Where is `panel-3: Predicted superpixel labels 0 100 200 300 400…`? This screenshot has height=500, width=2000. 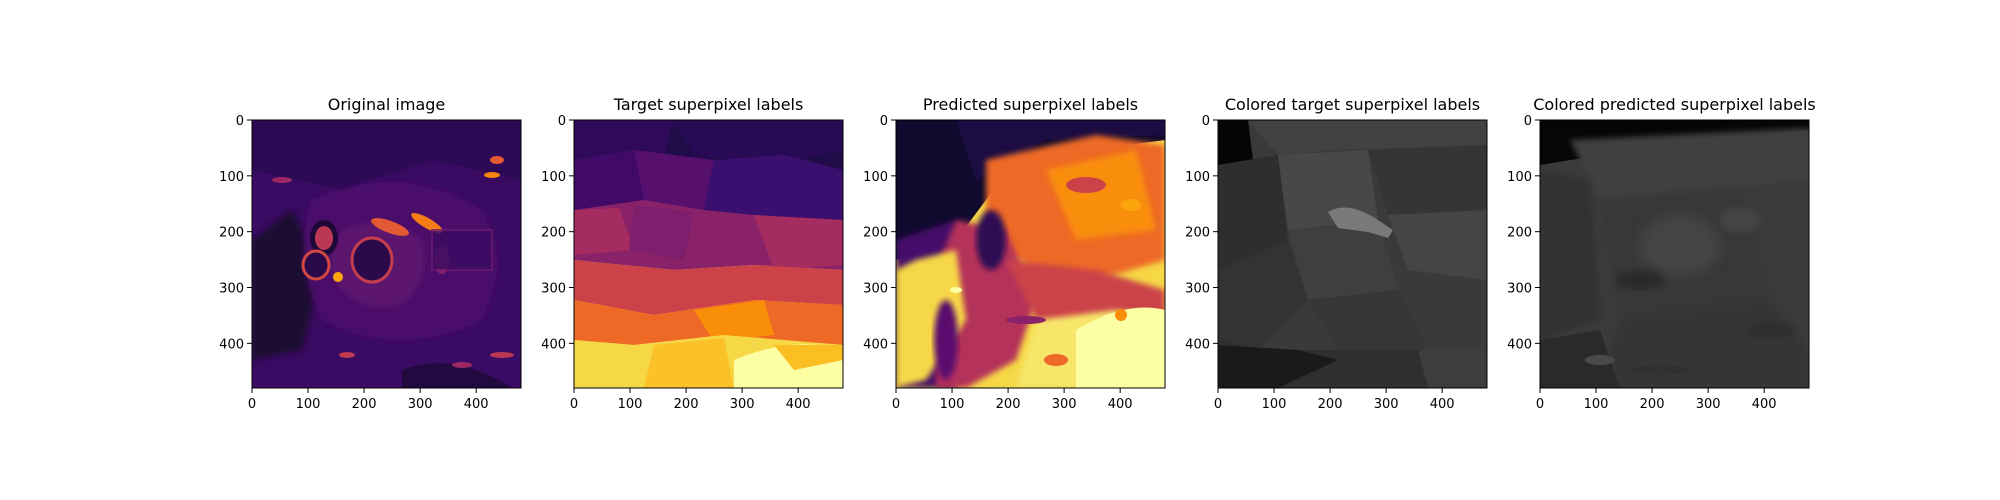
panel-3: Predicted superpixel labels 0 100 200 300 400… is located at coordinates (1014, 253).